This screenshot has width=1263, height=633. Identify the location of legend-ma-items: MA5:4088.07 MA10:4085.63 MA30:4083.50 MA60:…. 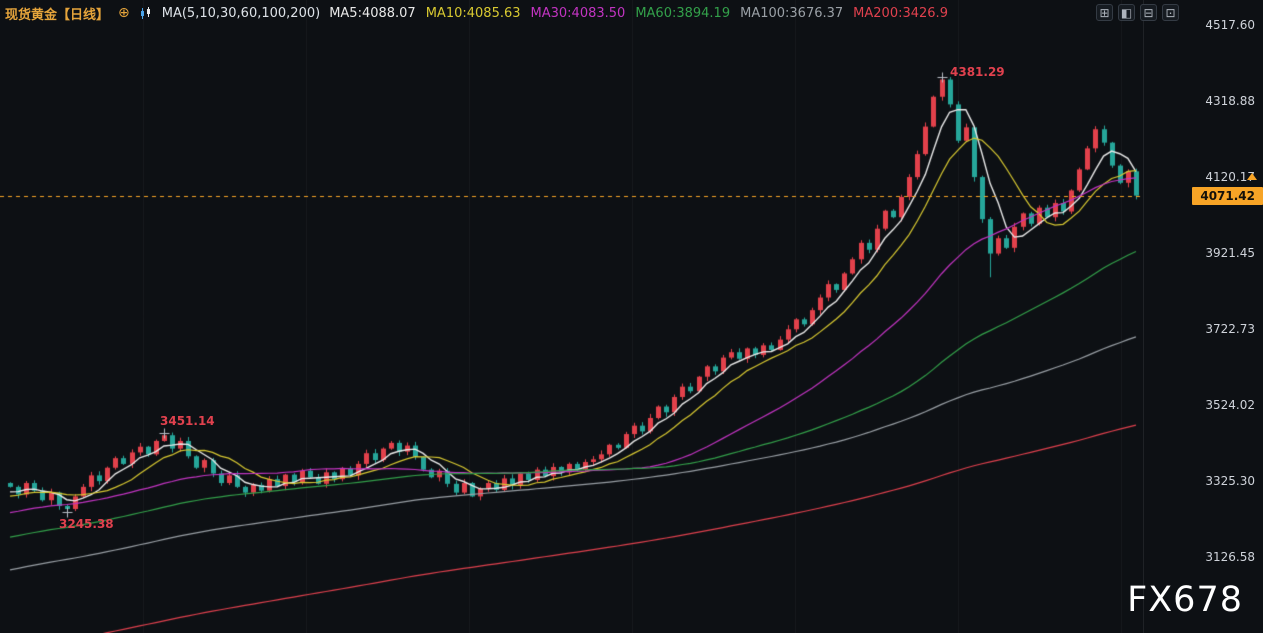
(638, 13).